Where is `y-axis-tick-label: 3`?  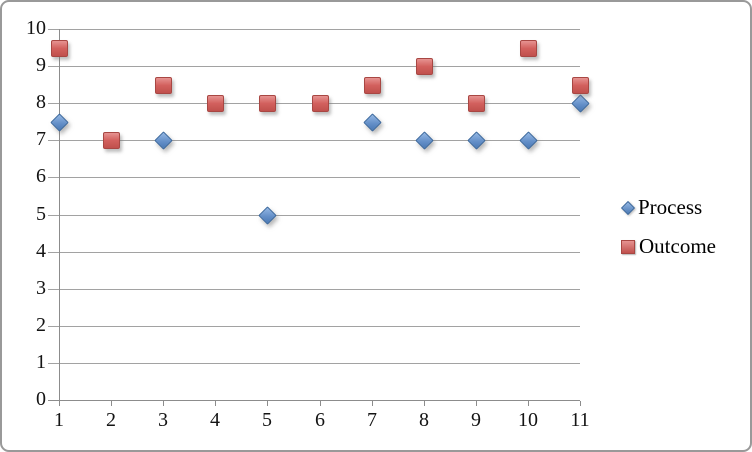
y-axis-tick-label: 3 is located at coordinates (41, 288).